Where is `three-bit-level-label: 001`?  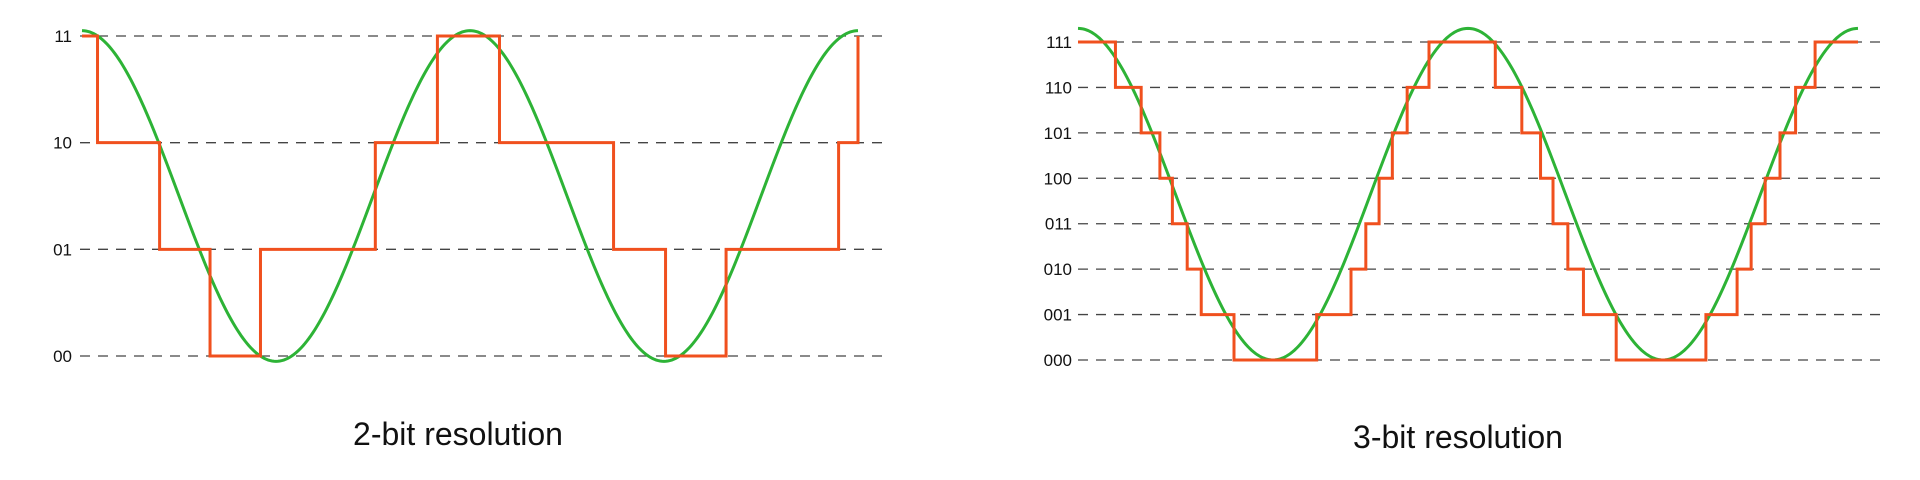 three-bit-level-label: 001 is located at coordinates (1058, 315).